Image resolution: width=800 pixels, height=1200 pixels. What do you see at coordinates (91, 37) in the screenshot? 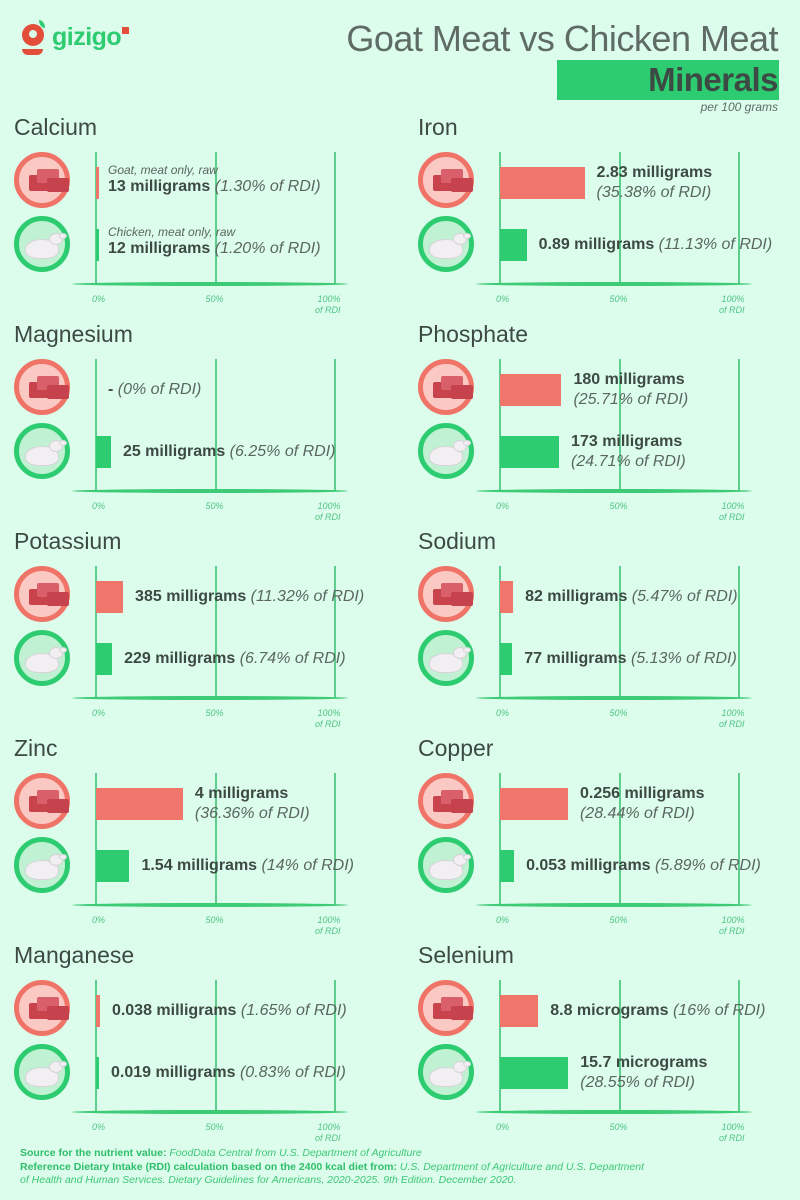
I see `logo-text: gizigo` at bounding box center [91, 37].